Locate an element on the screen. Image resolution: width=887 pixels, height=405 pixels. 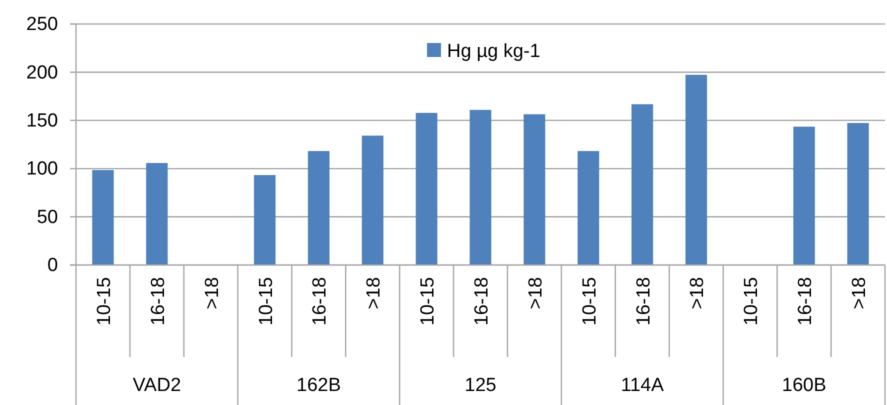
text: 125 is located at coordinates (480, 385).